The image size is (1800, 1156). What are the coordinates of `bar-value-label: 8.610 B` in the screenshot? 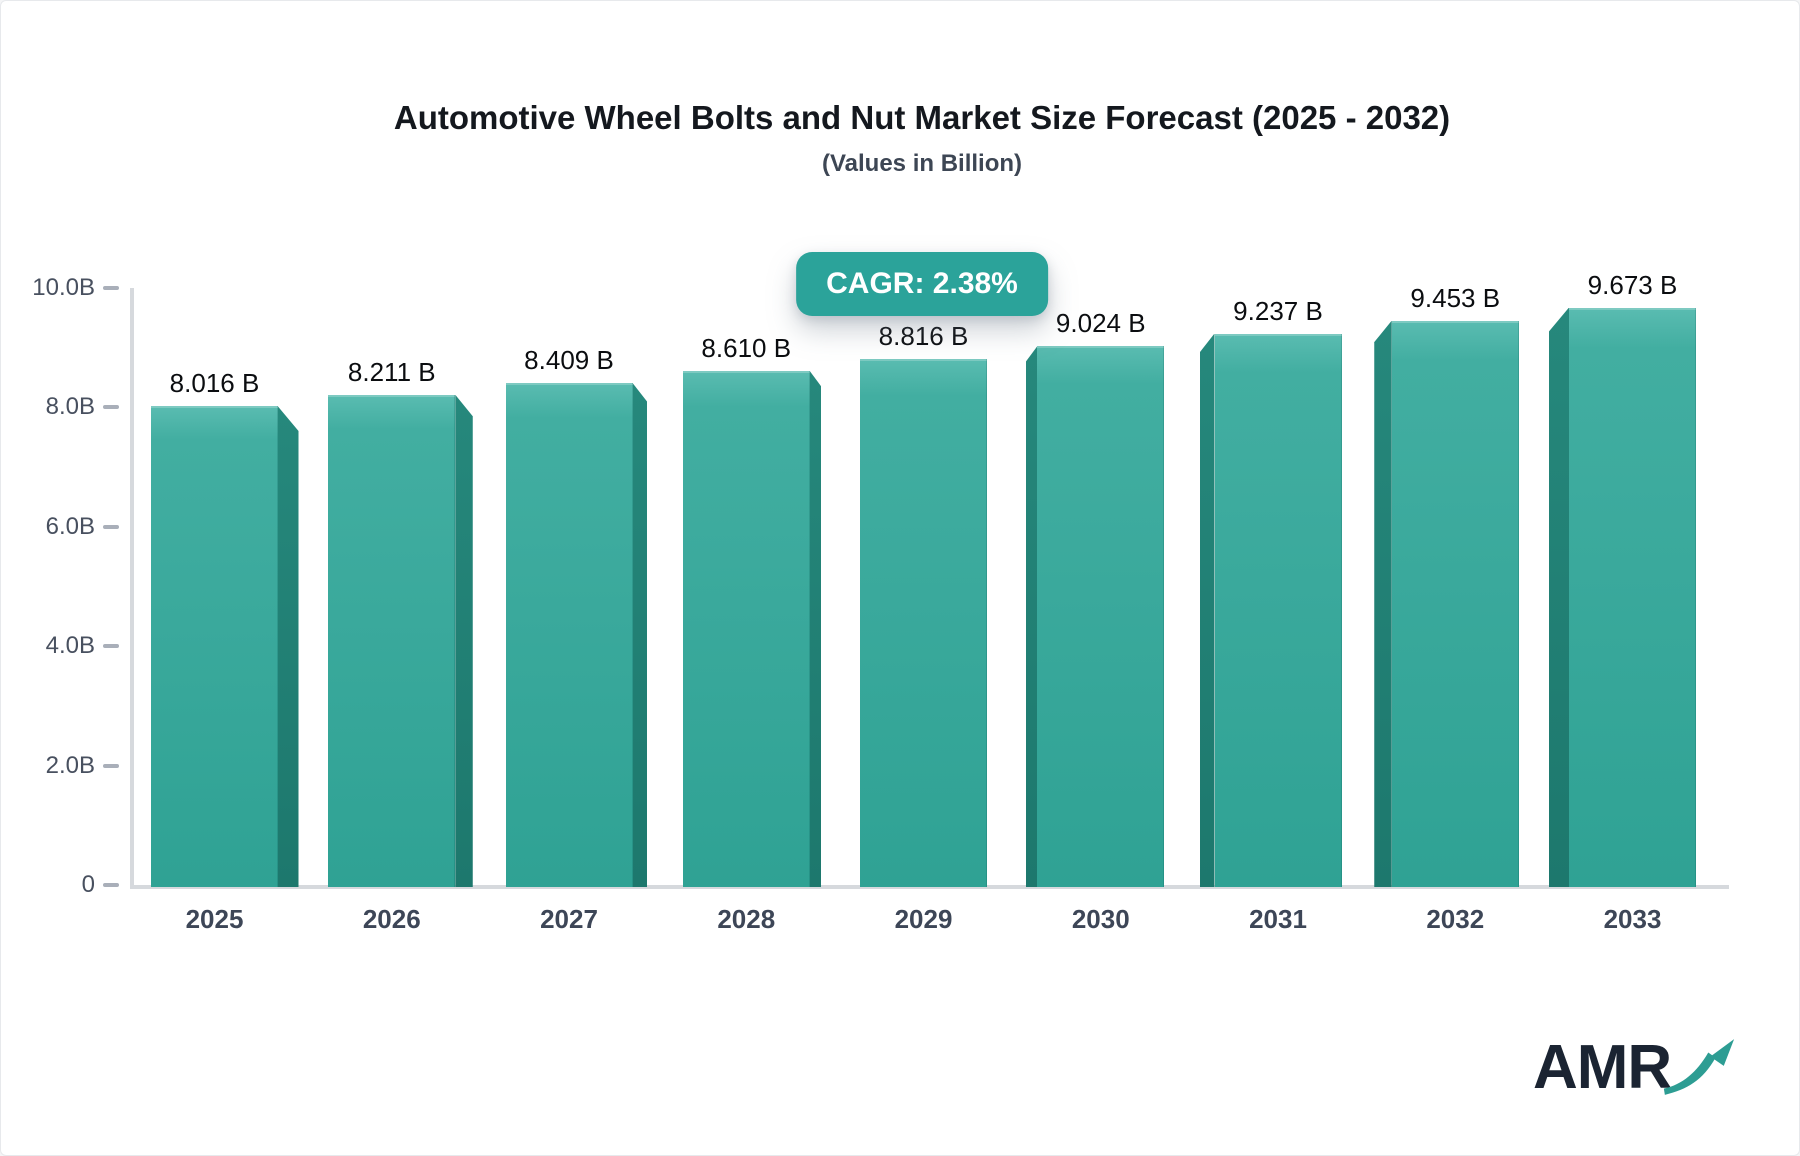 It's located at (746, 347).